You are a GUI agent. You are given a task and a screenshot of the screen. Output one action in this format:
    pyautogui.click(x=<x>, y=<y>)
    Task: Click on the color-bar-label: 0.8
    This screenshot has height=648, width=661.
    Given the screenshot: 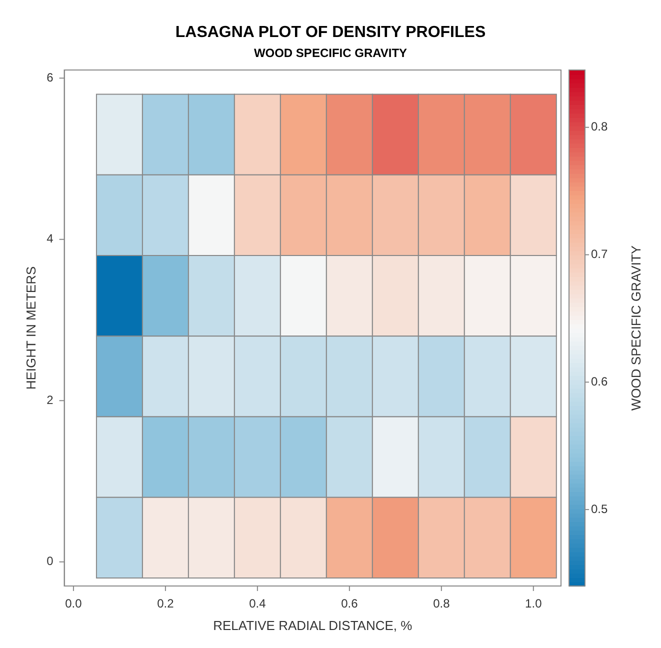 What is the action you would take?
    pyautogui.click(x=599, y=127)
    